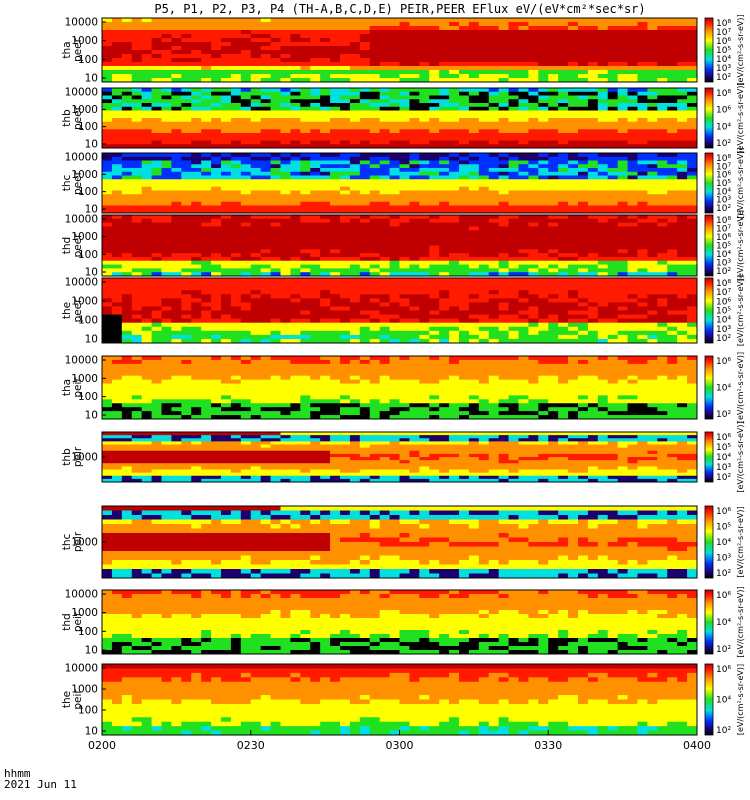  I want to click on colorbar-tick-label: 10⁷, so click(723, 230).